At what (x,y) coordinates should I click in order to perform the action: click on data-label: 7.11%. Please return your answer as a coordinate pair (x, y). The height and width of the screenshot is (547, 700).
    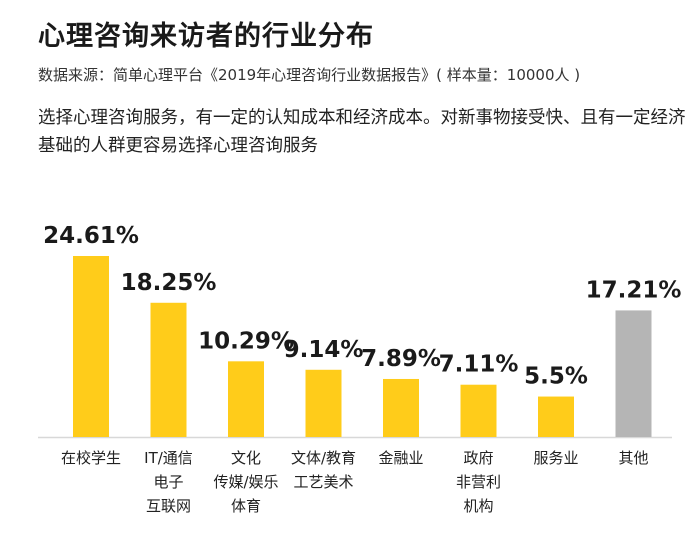
    Looking at the image, I should click on (479, 365).